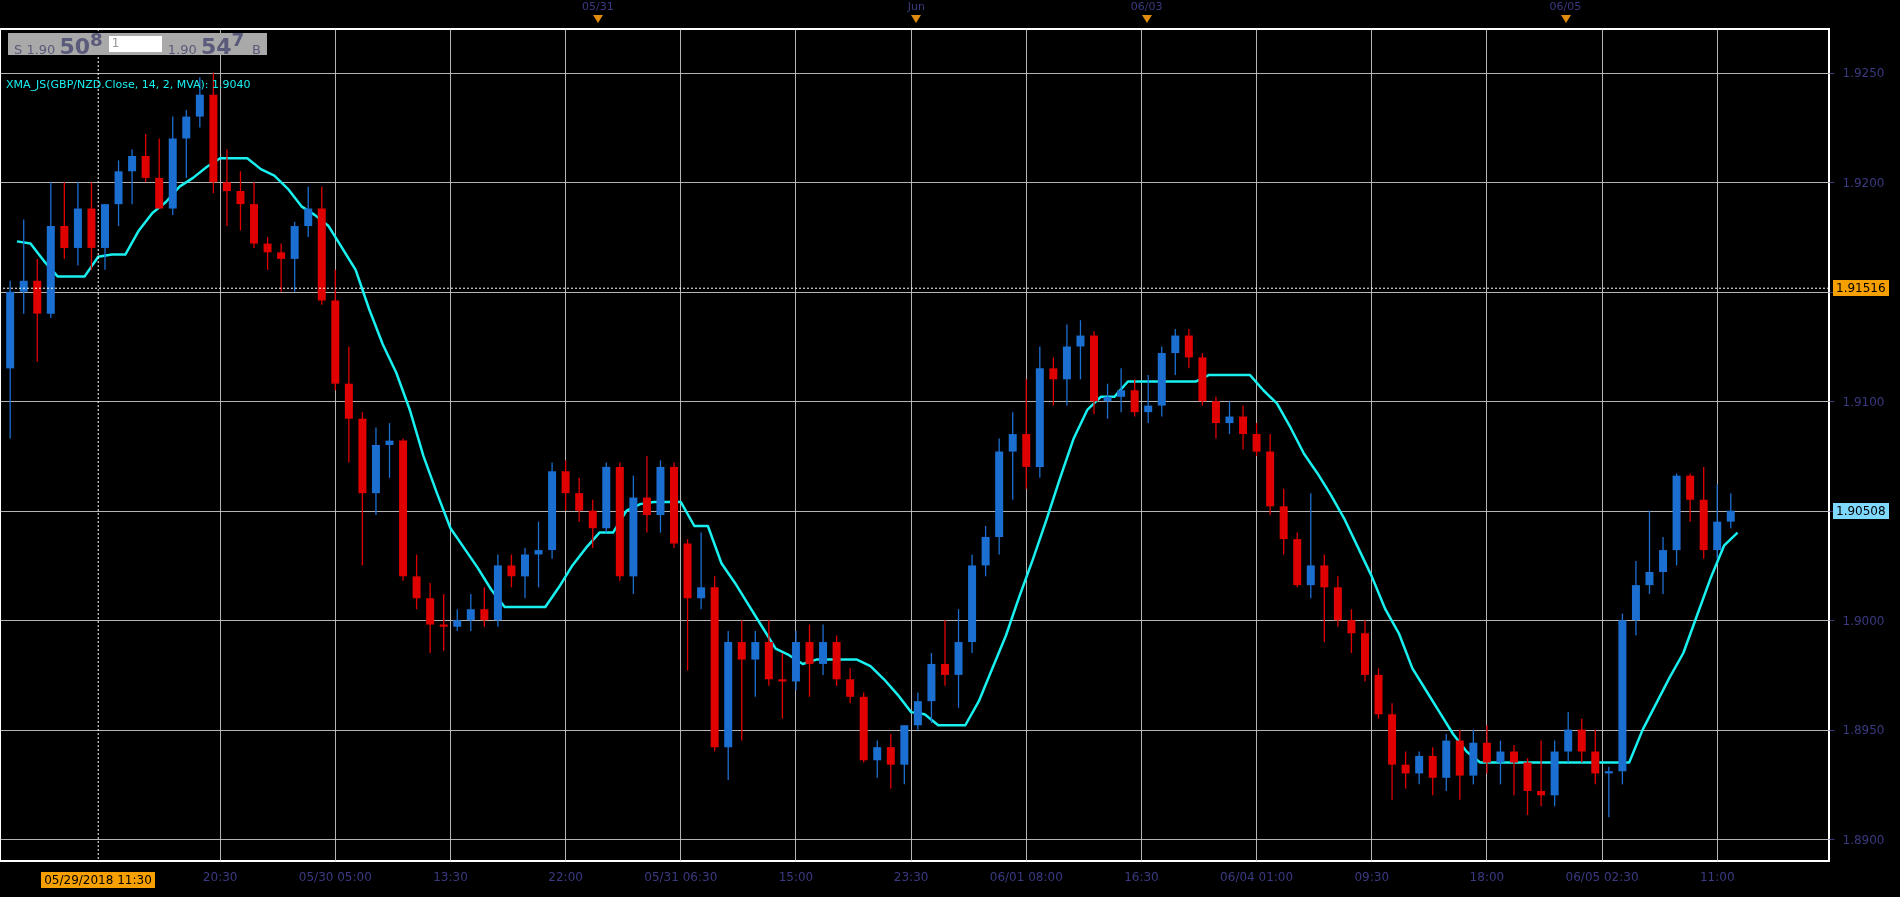 This screenshot has width=1900, height=897. I want to click on quote-widget: S 1.90 50$^{8}$ 1 1.90 54$^{7}$ B, so click(137, 44).